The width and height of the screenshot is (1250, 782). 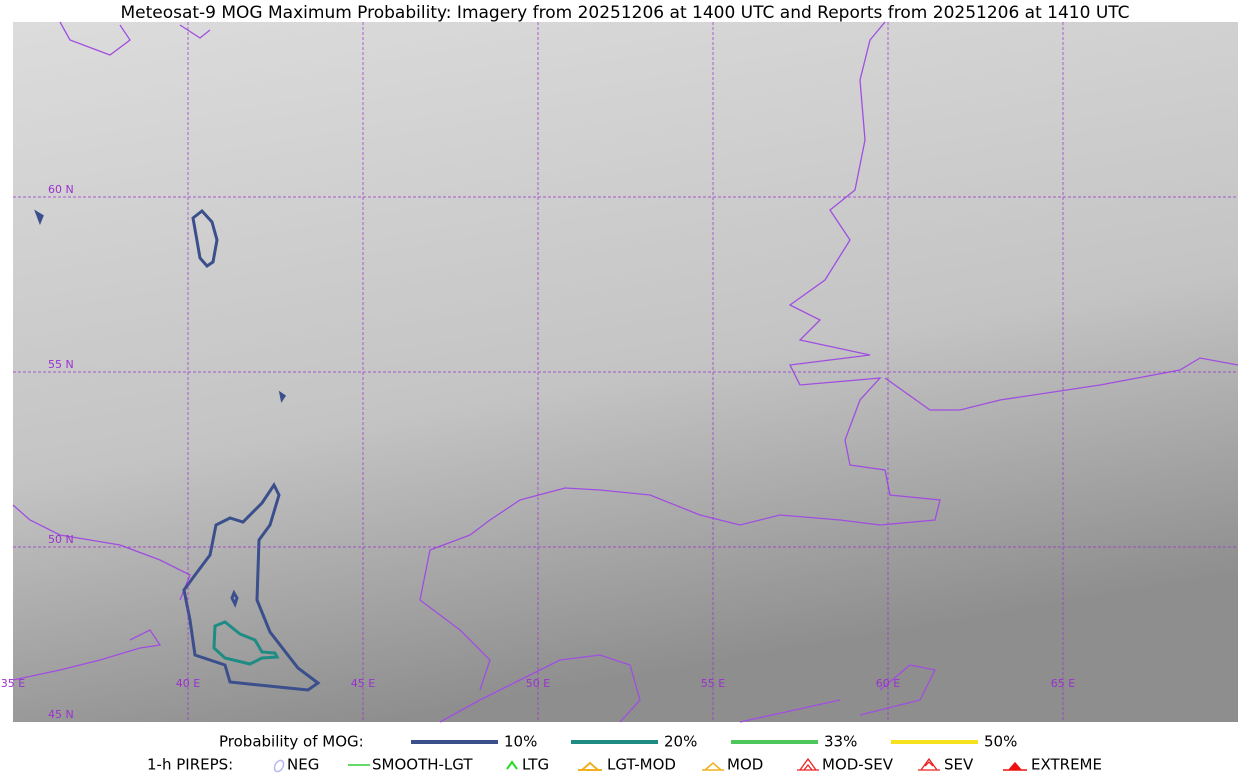 I want to click on legend-label: 20%, so click(x=680, y=742).